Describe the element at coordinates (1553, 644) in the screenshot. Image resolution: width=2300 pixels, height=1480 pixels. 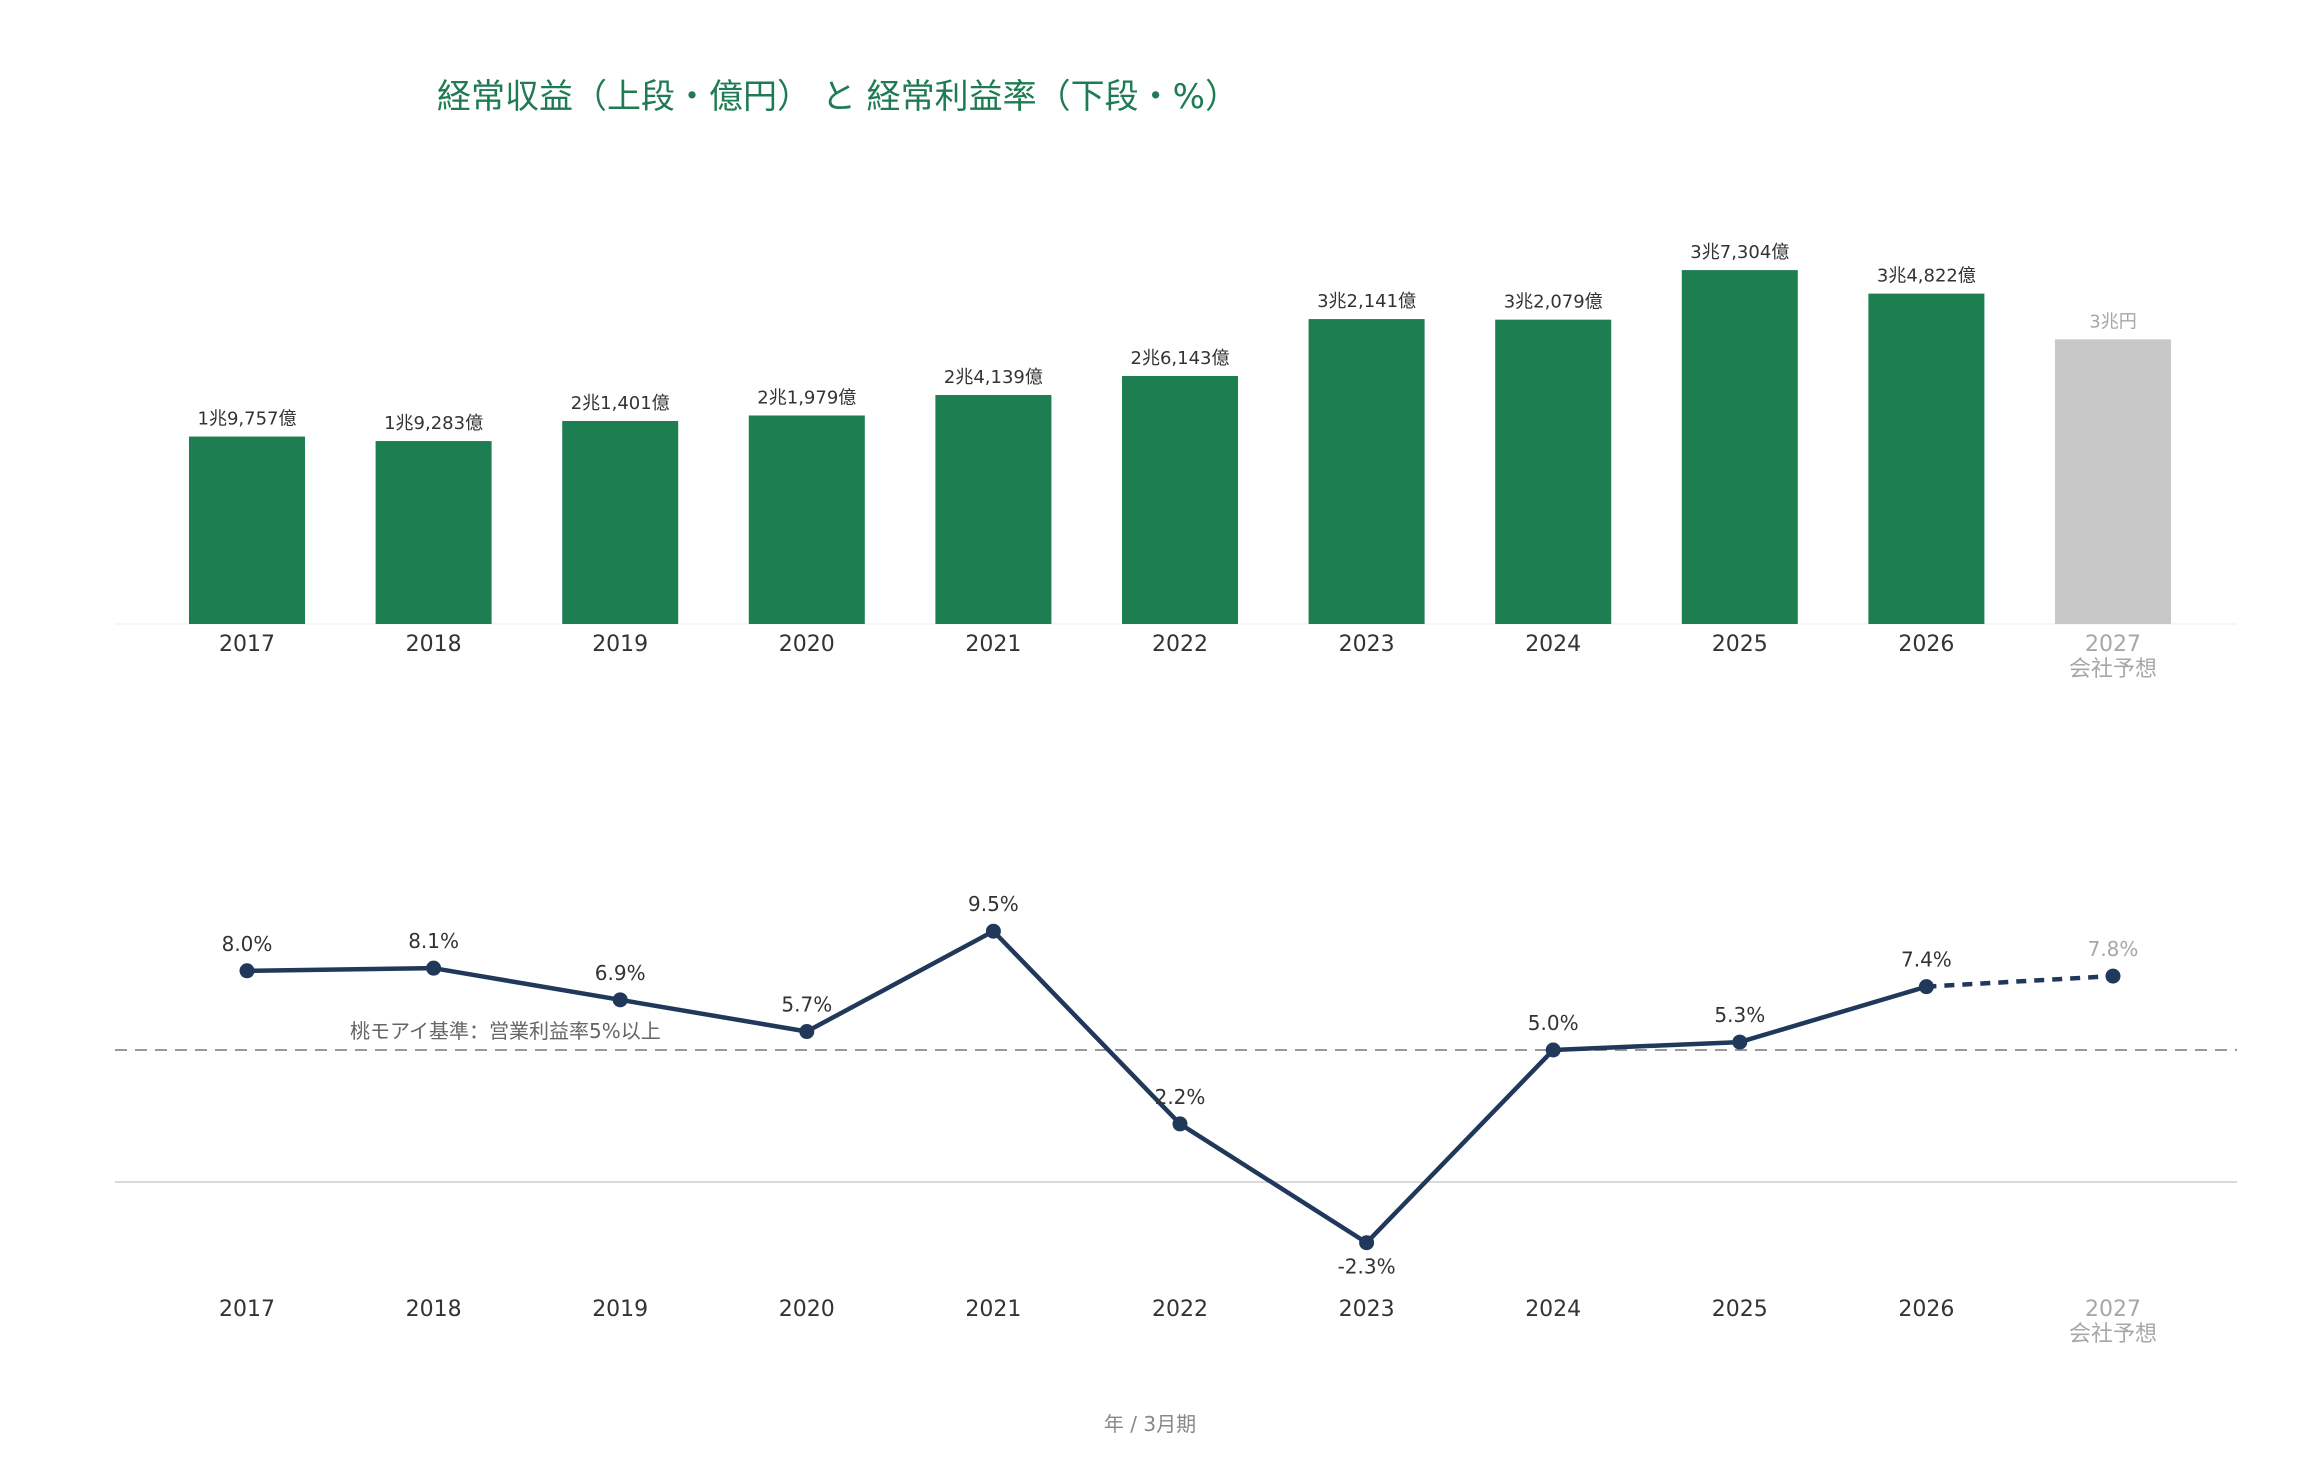
I see `bar-x-tick-2024: 2024` at that location.